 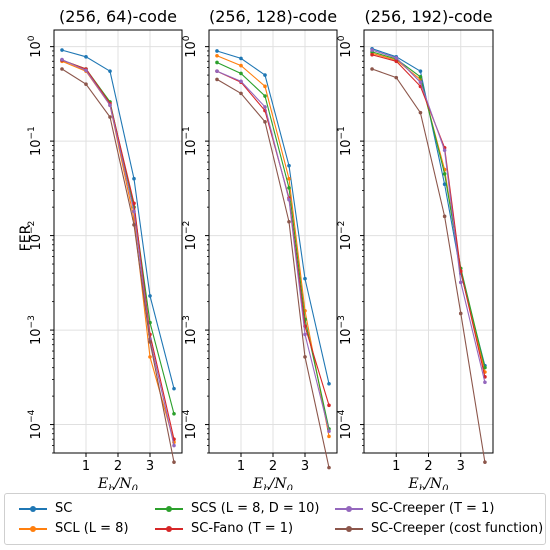 I want to click on legend-swatch-sc-fano, so click(x=169, y=529).